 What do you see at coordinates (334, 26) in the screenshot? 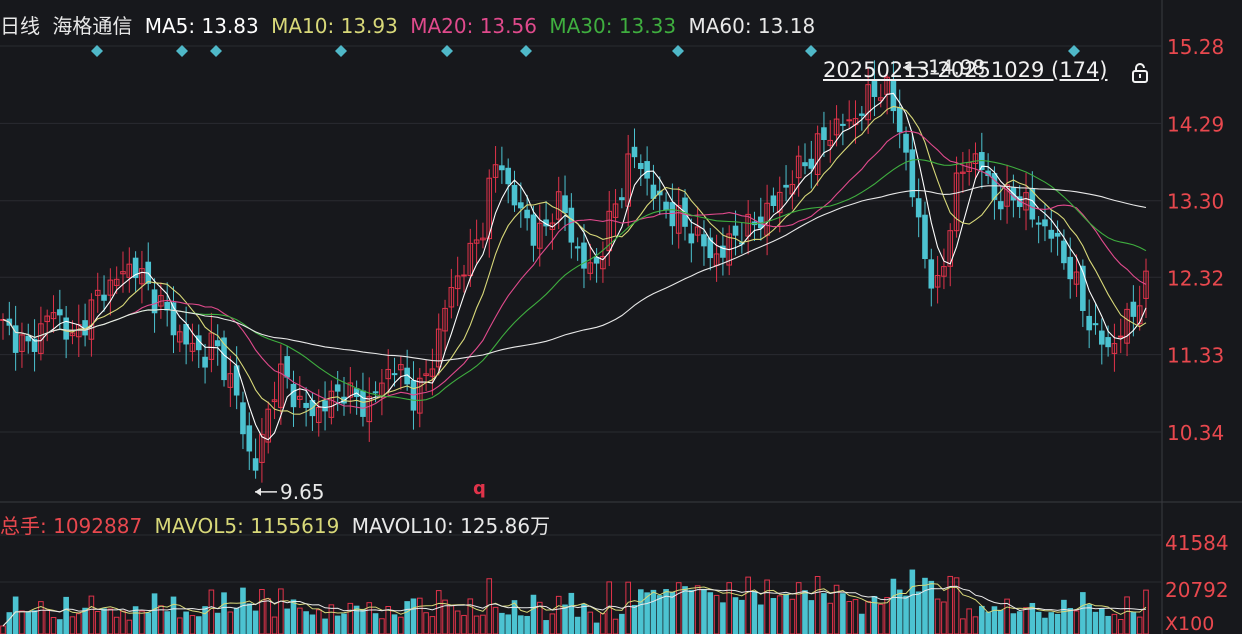
I see `ma10-readout: MA10: 13.93` at bounding box center [334, 26].